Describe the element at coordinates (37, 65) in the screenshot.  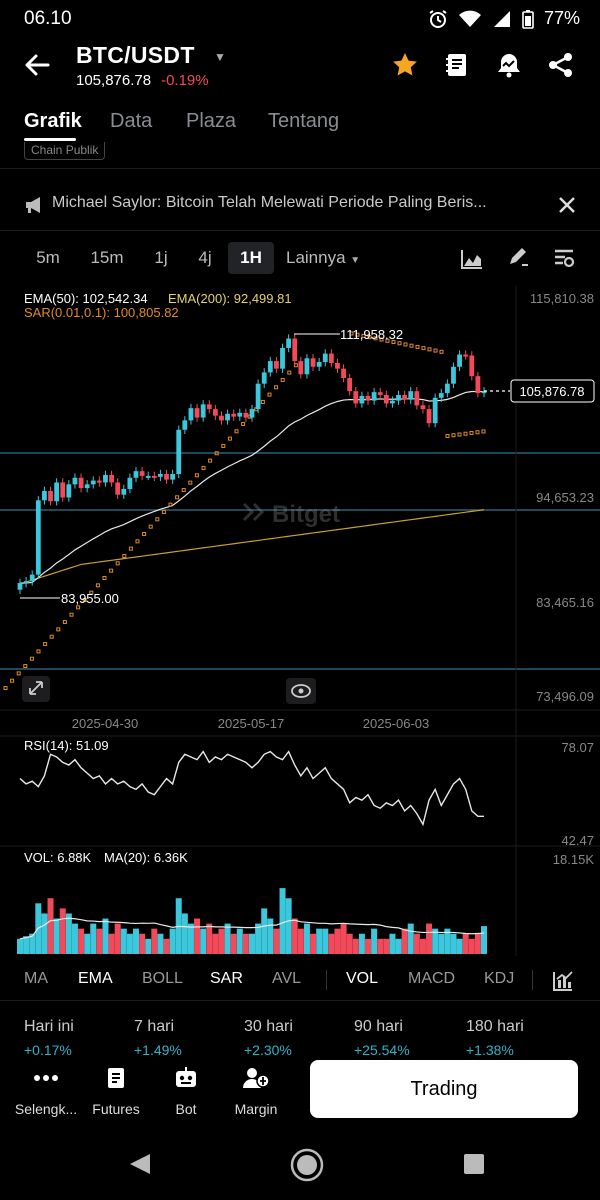
I see `back-arrow-icon` at that location.